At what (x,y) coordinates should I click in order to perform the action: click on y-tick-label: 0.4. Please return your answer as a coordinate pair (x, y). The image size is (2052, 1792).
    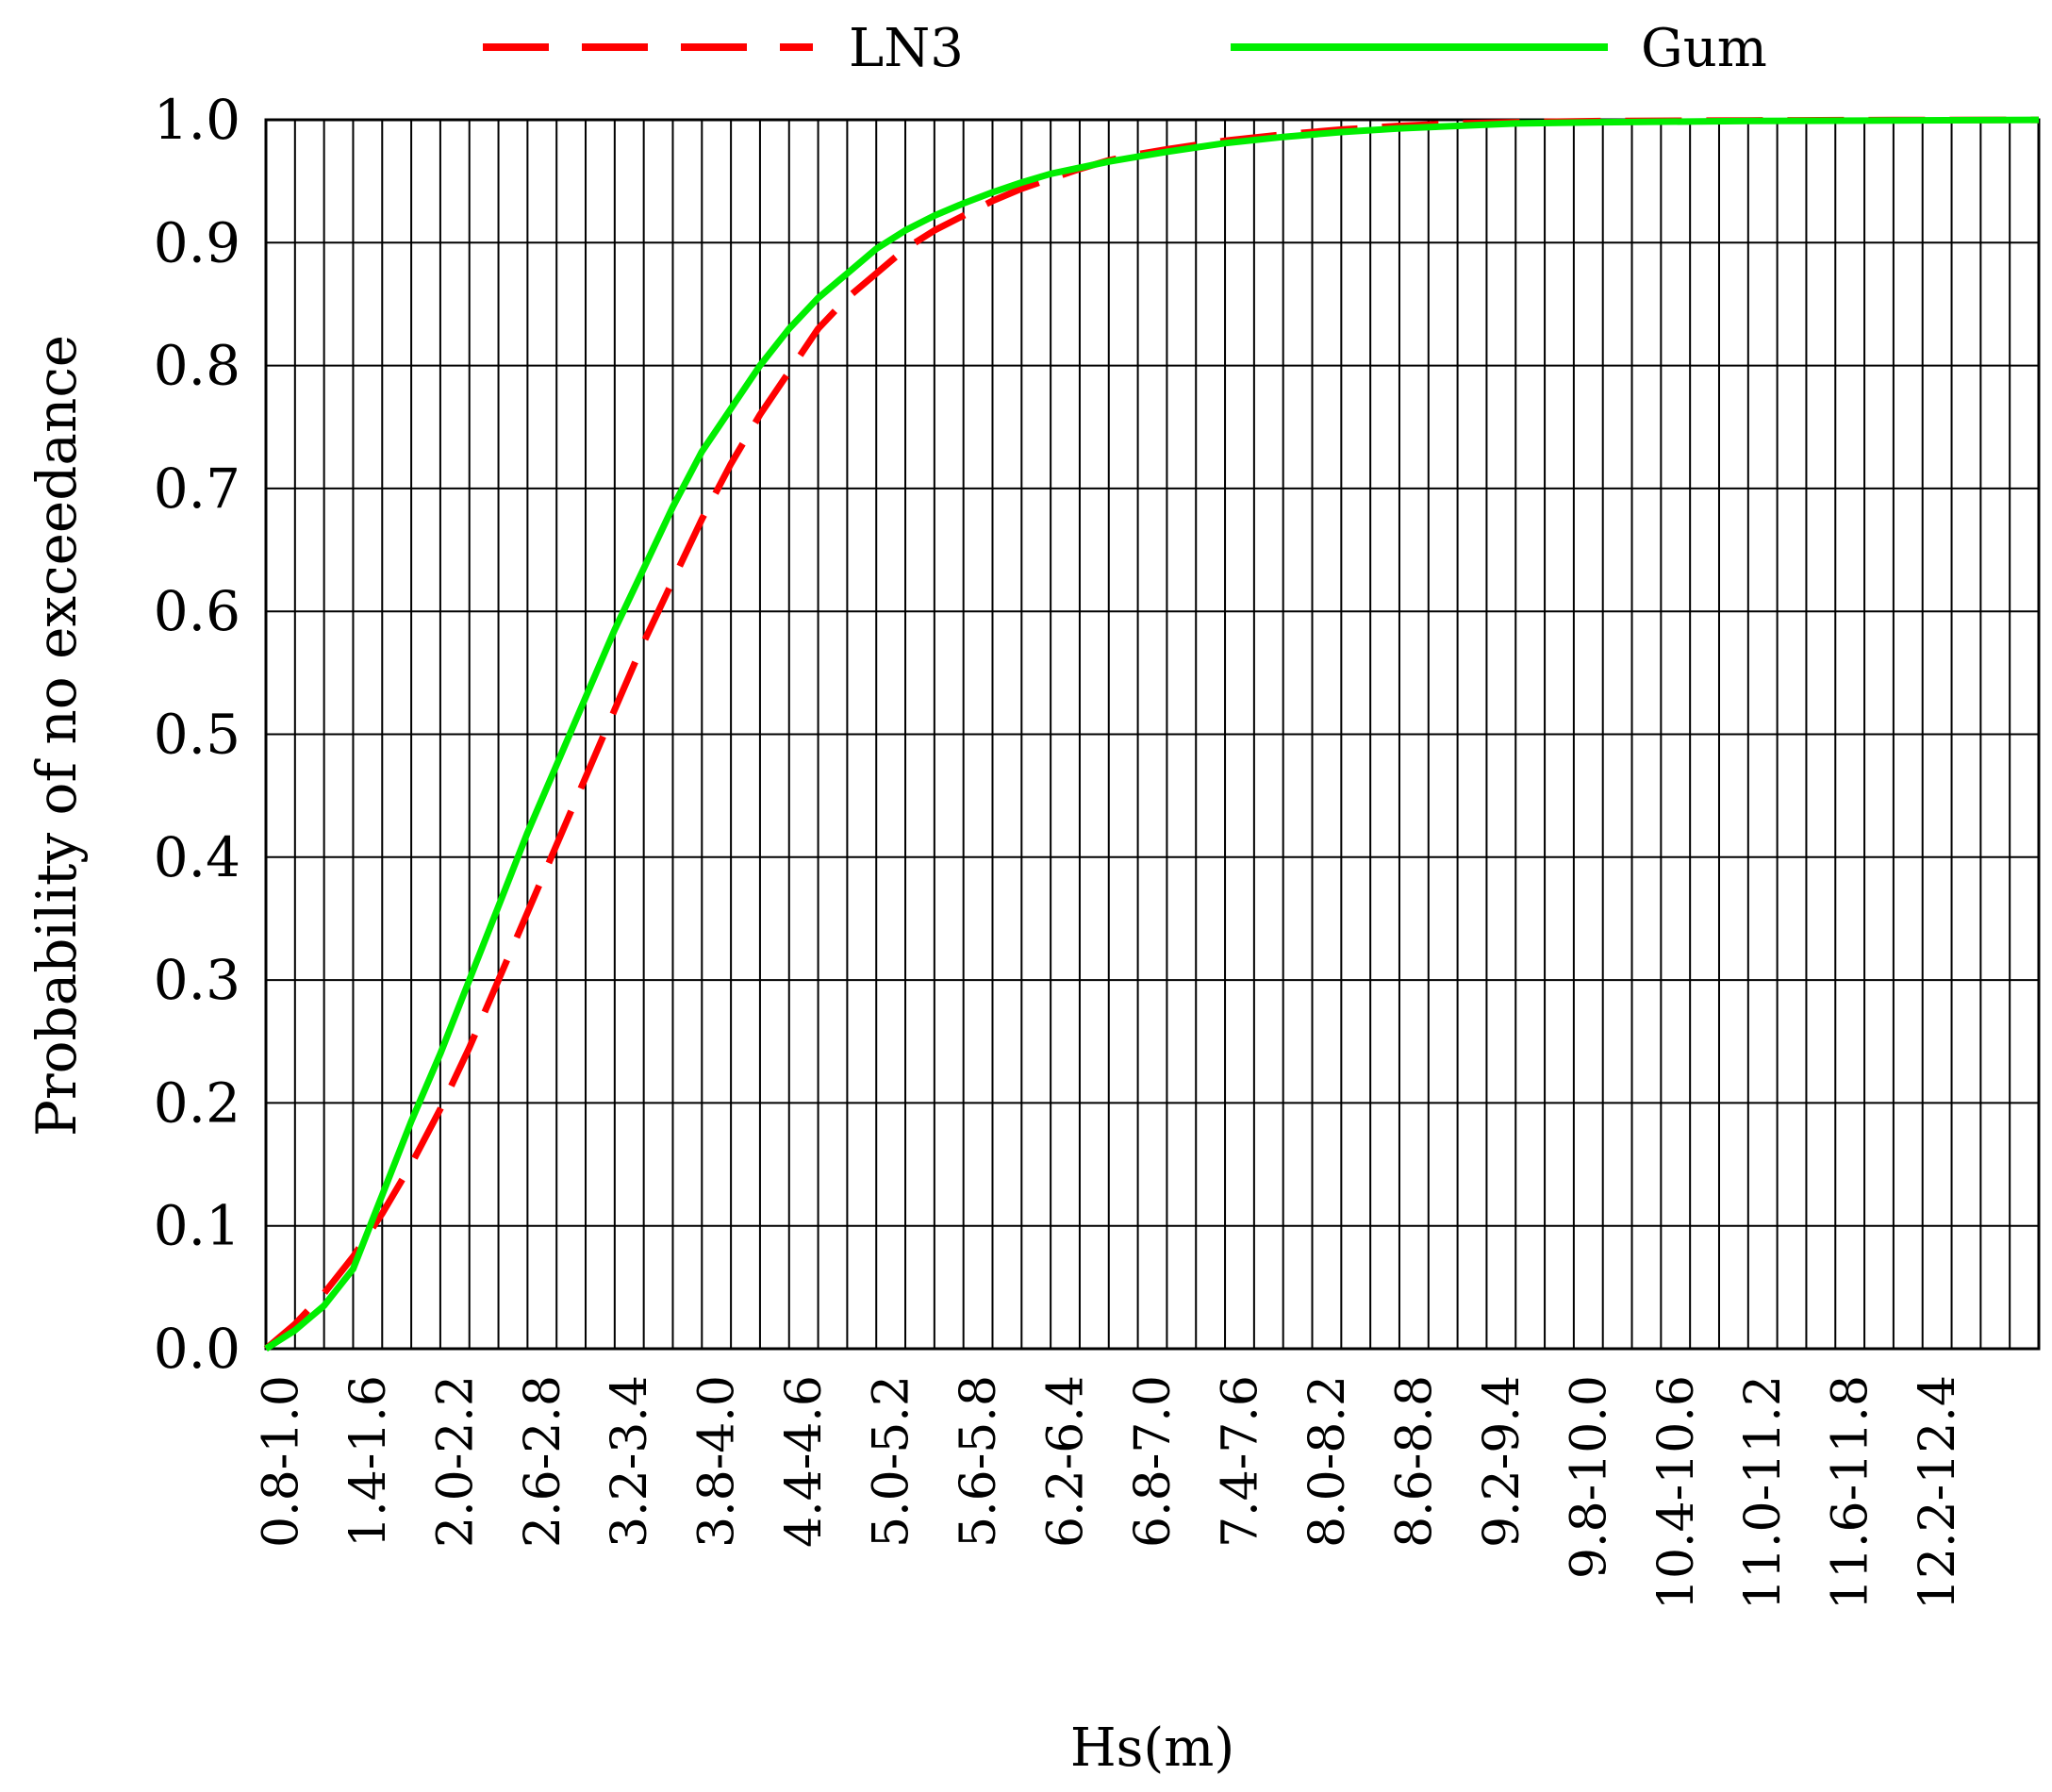
    Looking at the image, I should click on (197, 857).